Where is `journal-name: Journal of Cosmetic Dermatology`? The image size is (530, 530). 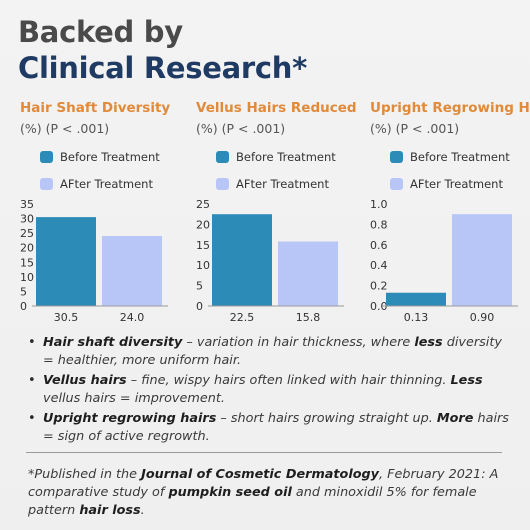 journal-name: Journal of Cosmetic Dermatology is located at coordinates (260, 474).